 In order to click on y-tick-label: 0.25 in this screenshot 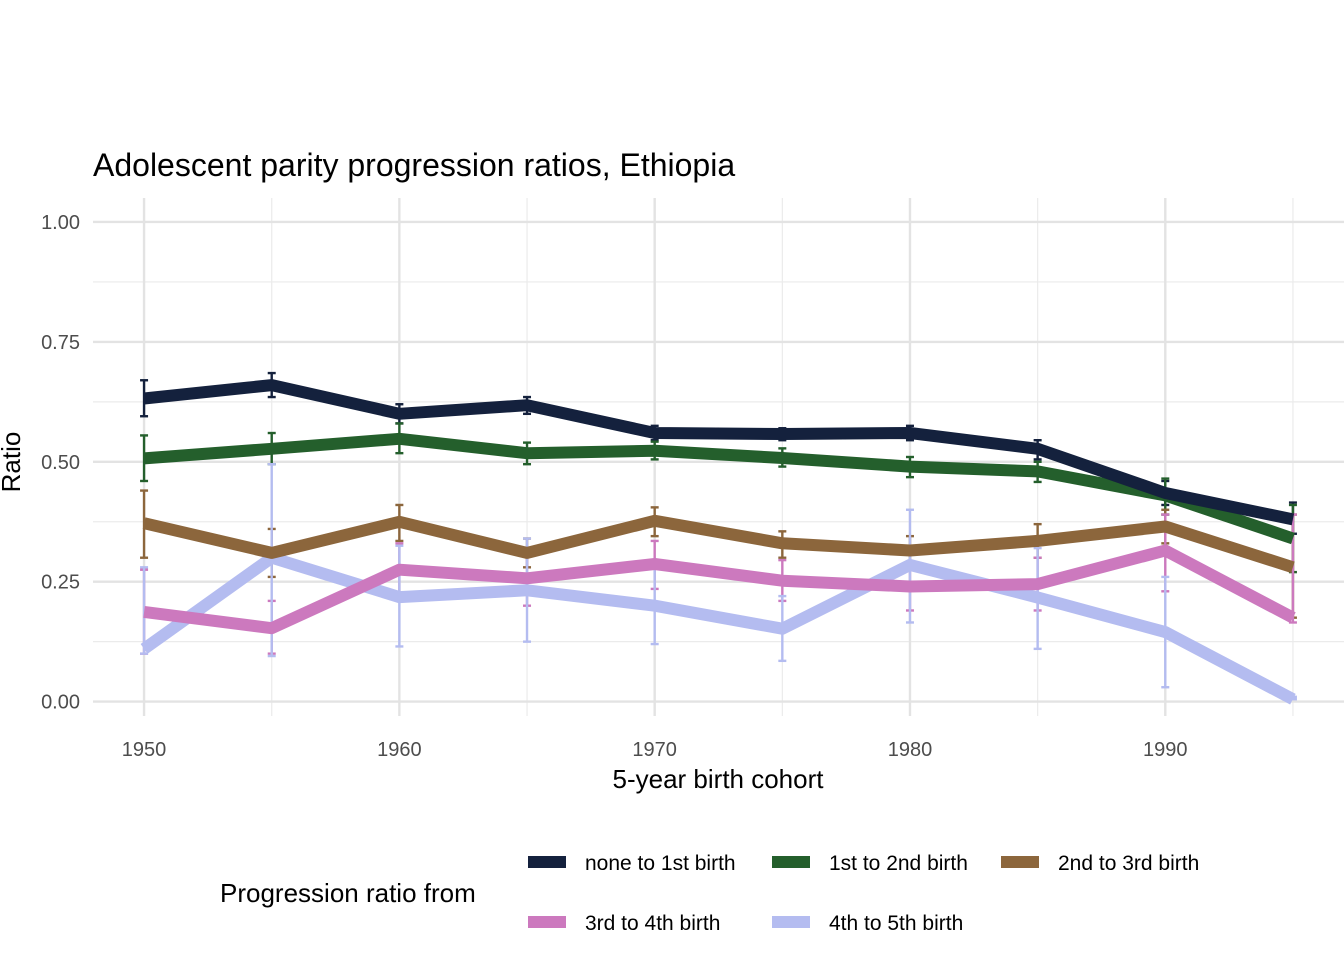, I will do `click(60, 583)`.